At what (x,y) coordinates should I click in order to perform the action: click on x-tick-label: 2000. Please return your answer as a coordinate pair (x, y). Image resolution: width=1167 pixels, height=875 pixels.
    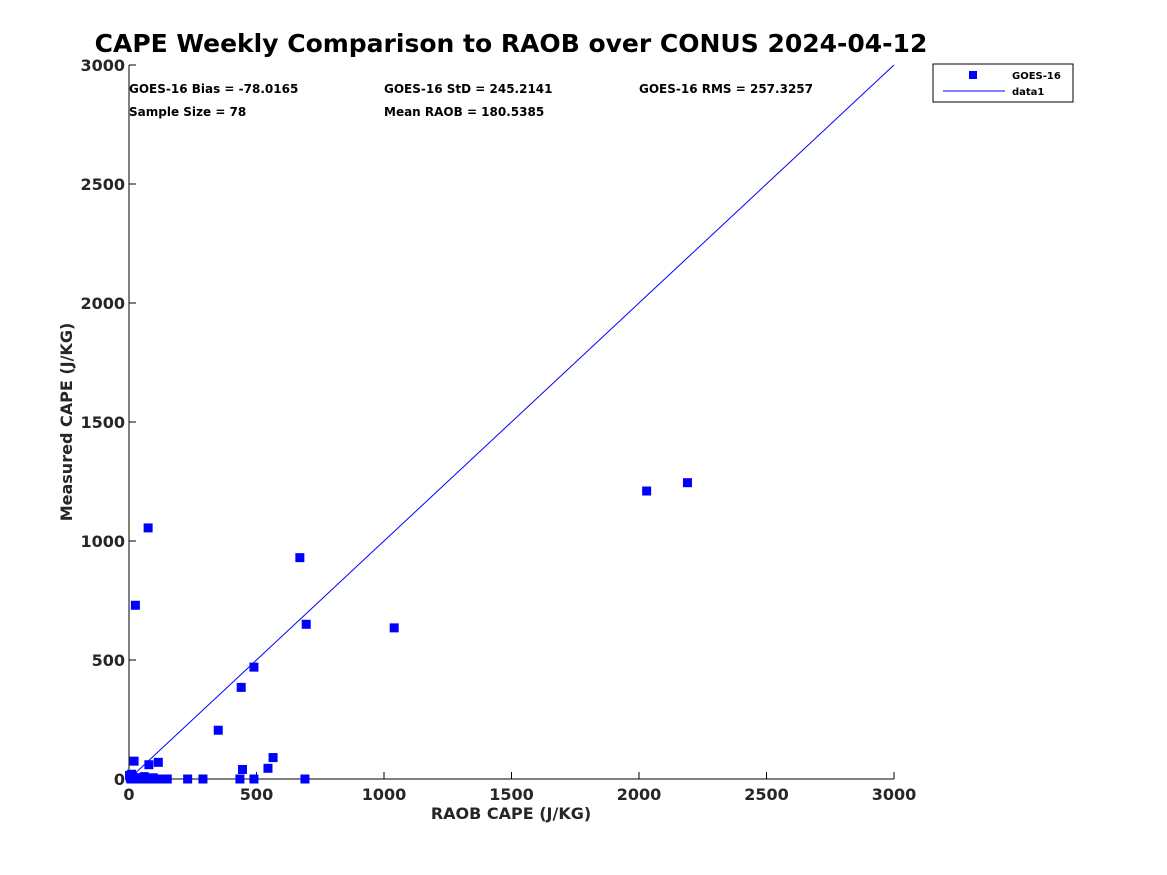
    Looking at the image, I should click on (639, 794).